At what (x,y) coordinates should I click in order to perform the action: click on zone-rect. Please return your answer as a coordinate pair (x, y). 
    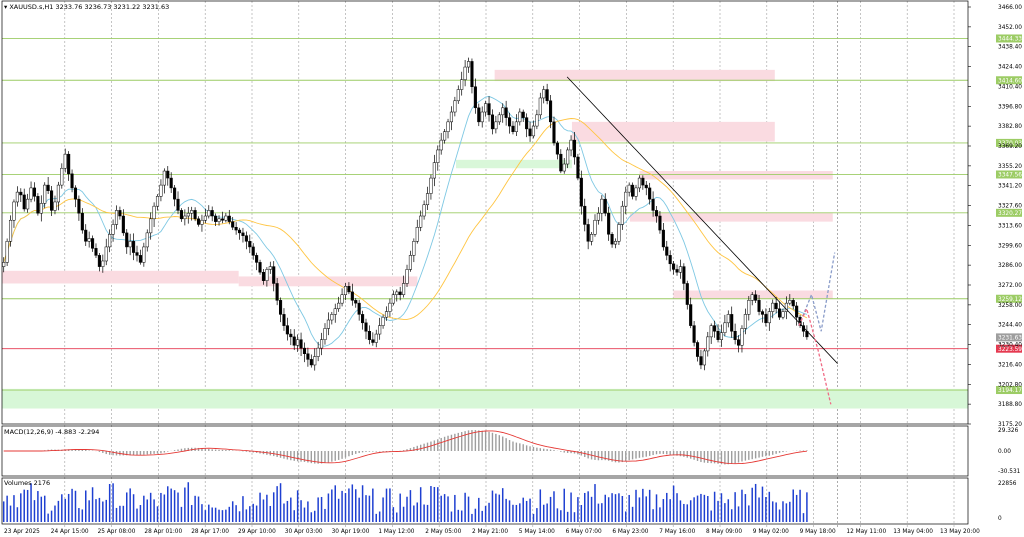
    Looking at the image, I should click on (731, 217).